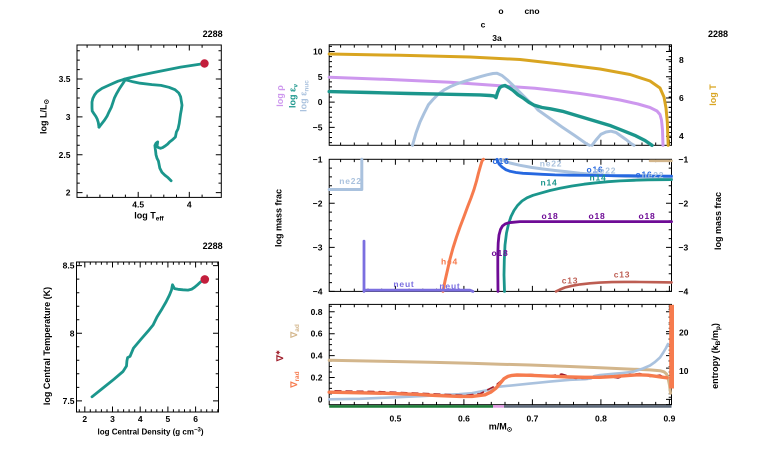  I want to click on svg-text: log Central Temperature (K), so click(47, 346).